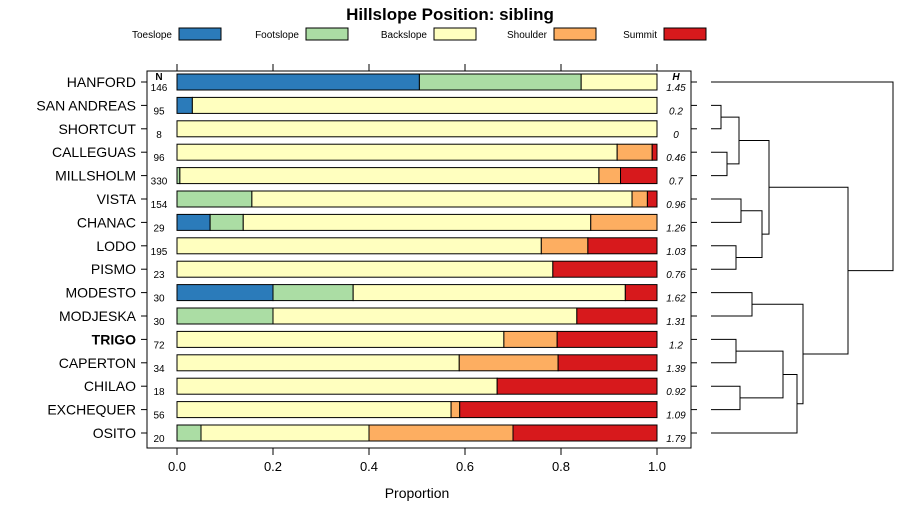 The width and height of the screenshot is (900, 520). I want to click on row-h-value: 0.96, so click(676, 205).